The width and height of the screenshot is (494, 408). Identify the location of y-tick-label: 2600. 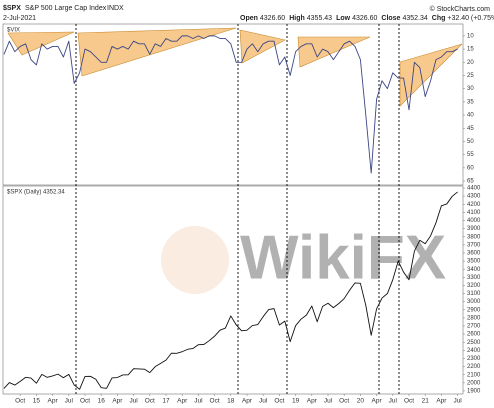
(474, 335).